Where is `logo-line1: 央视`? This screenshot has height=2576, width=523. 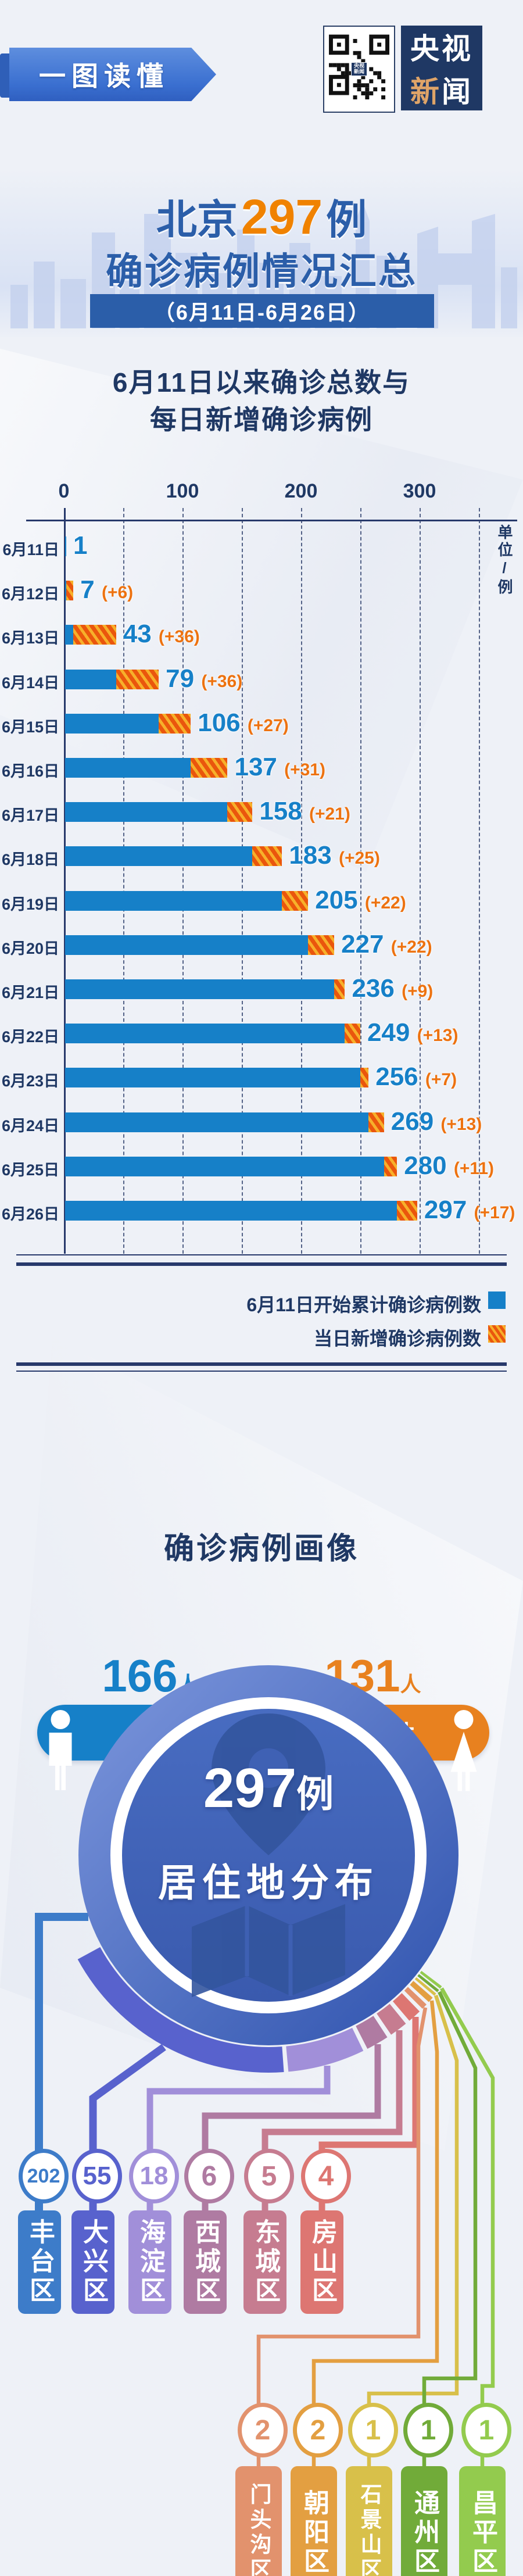 logo-line1: 央视 is located at coordinates (442, 49).